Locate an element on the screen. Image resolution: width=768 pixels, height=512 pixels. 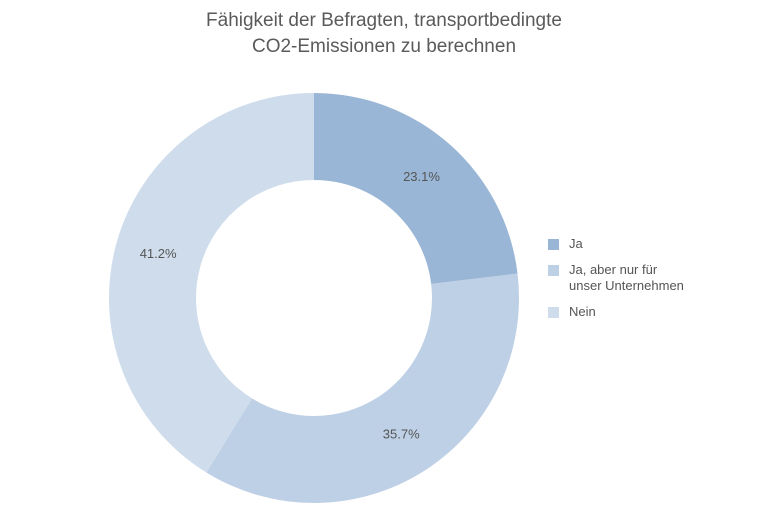
legend-item-ja: Ja is located at coordinates (653, 244).